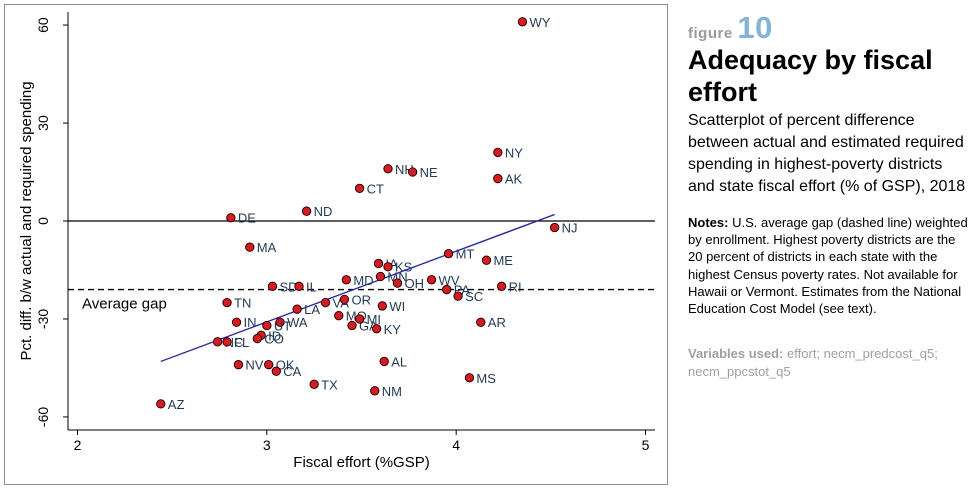  What do you see at coordinates (503, 260) in the screenshot?
I see `point-label-me: ME` at bounding box center [503, 260].